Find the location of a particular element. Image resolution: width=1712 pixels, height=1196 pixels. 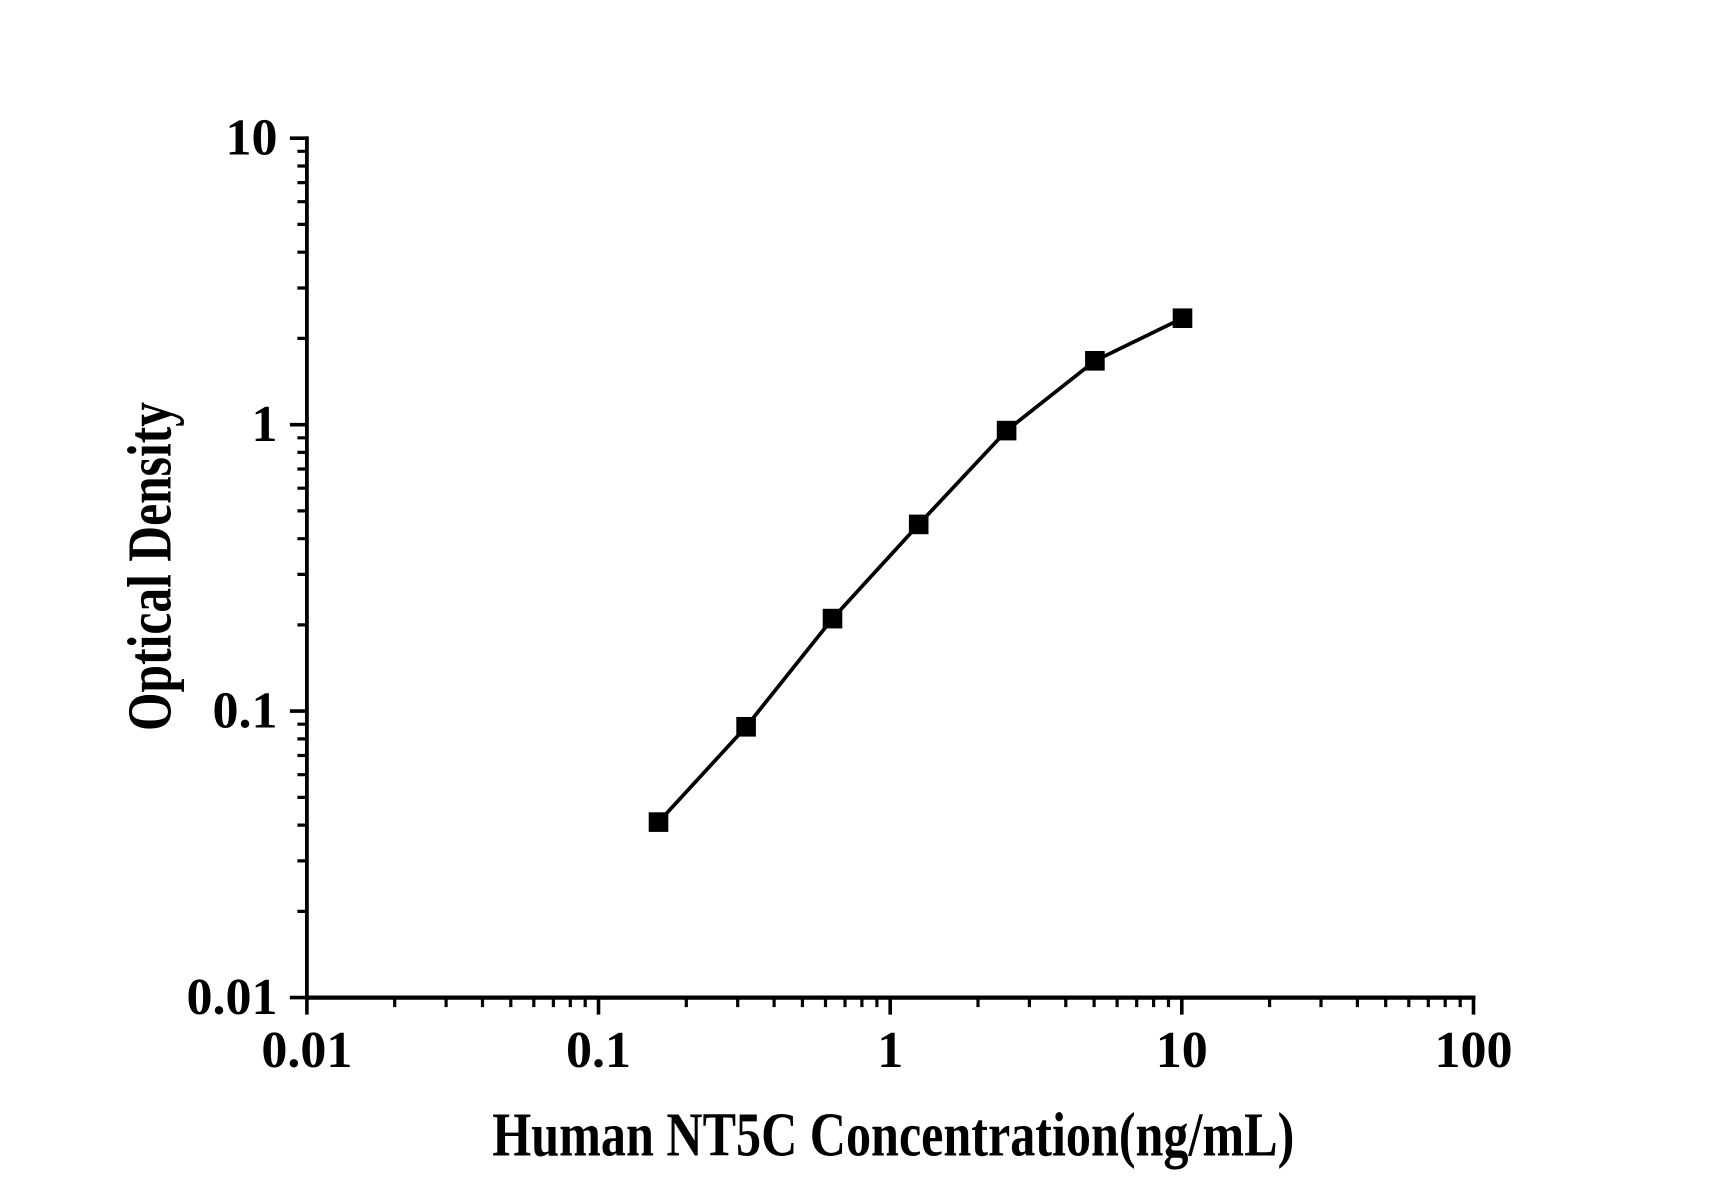

svg-text: 100 is located at coordinates (1474, 1050).